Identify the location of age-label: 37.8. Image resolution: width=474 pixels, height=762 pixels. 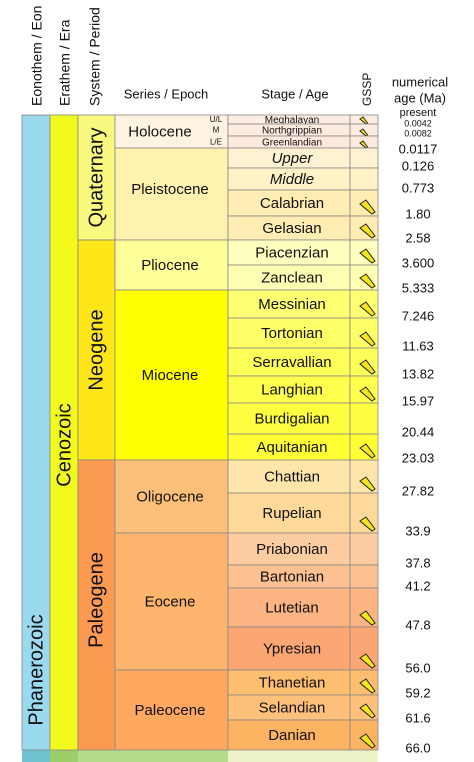
(417, 562).